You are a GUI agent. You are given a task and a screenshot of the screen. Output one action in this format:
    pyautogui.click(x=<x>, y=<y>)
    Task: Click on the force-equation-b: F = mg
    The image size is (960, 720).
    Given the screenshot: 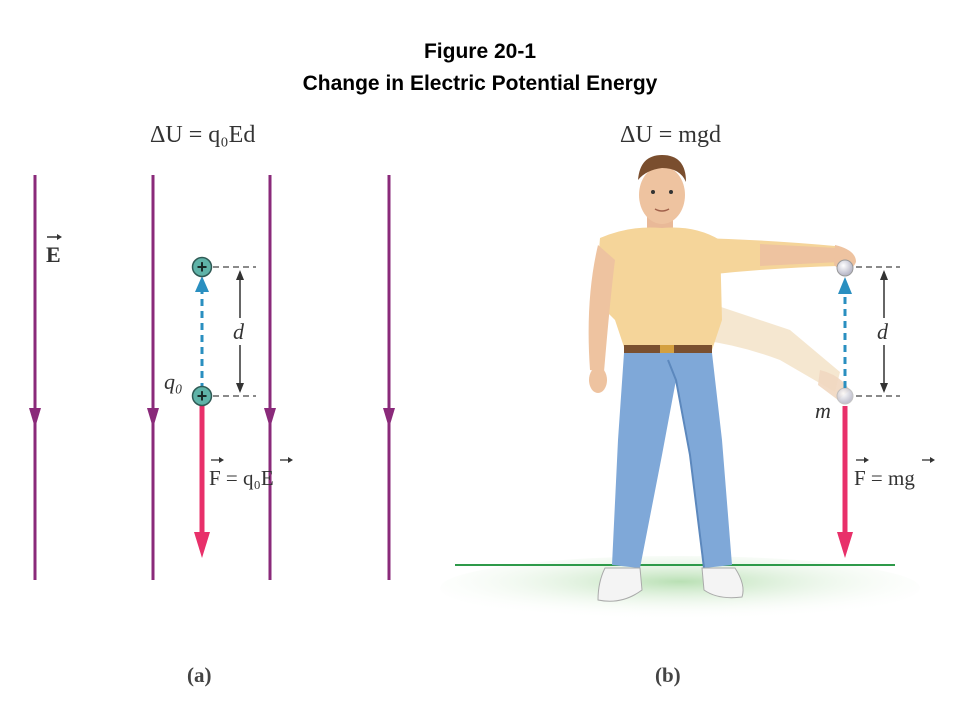 What is the action you would take?
    pyautogui.click(x=884, y=478)
    